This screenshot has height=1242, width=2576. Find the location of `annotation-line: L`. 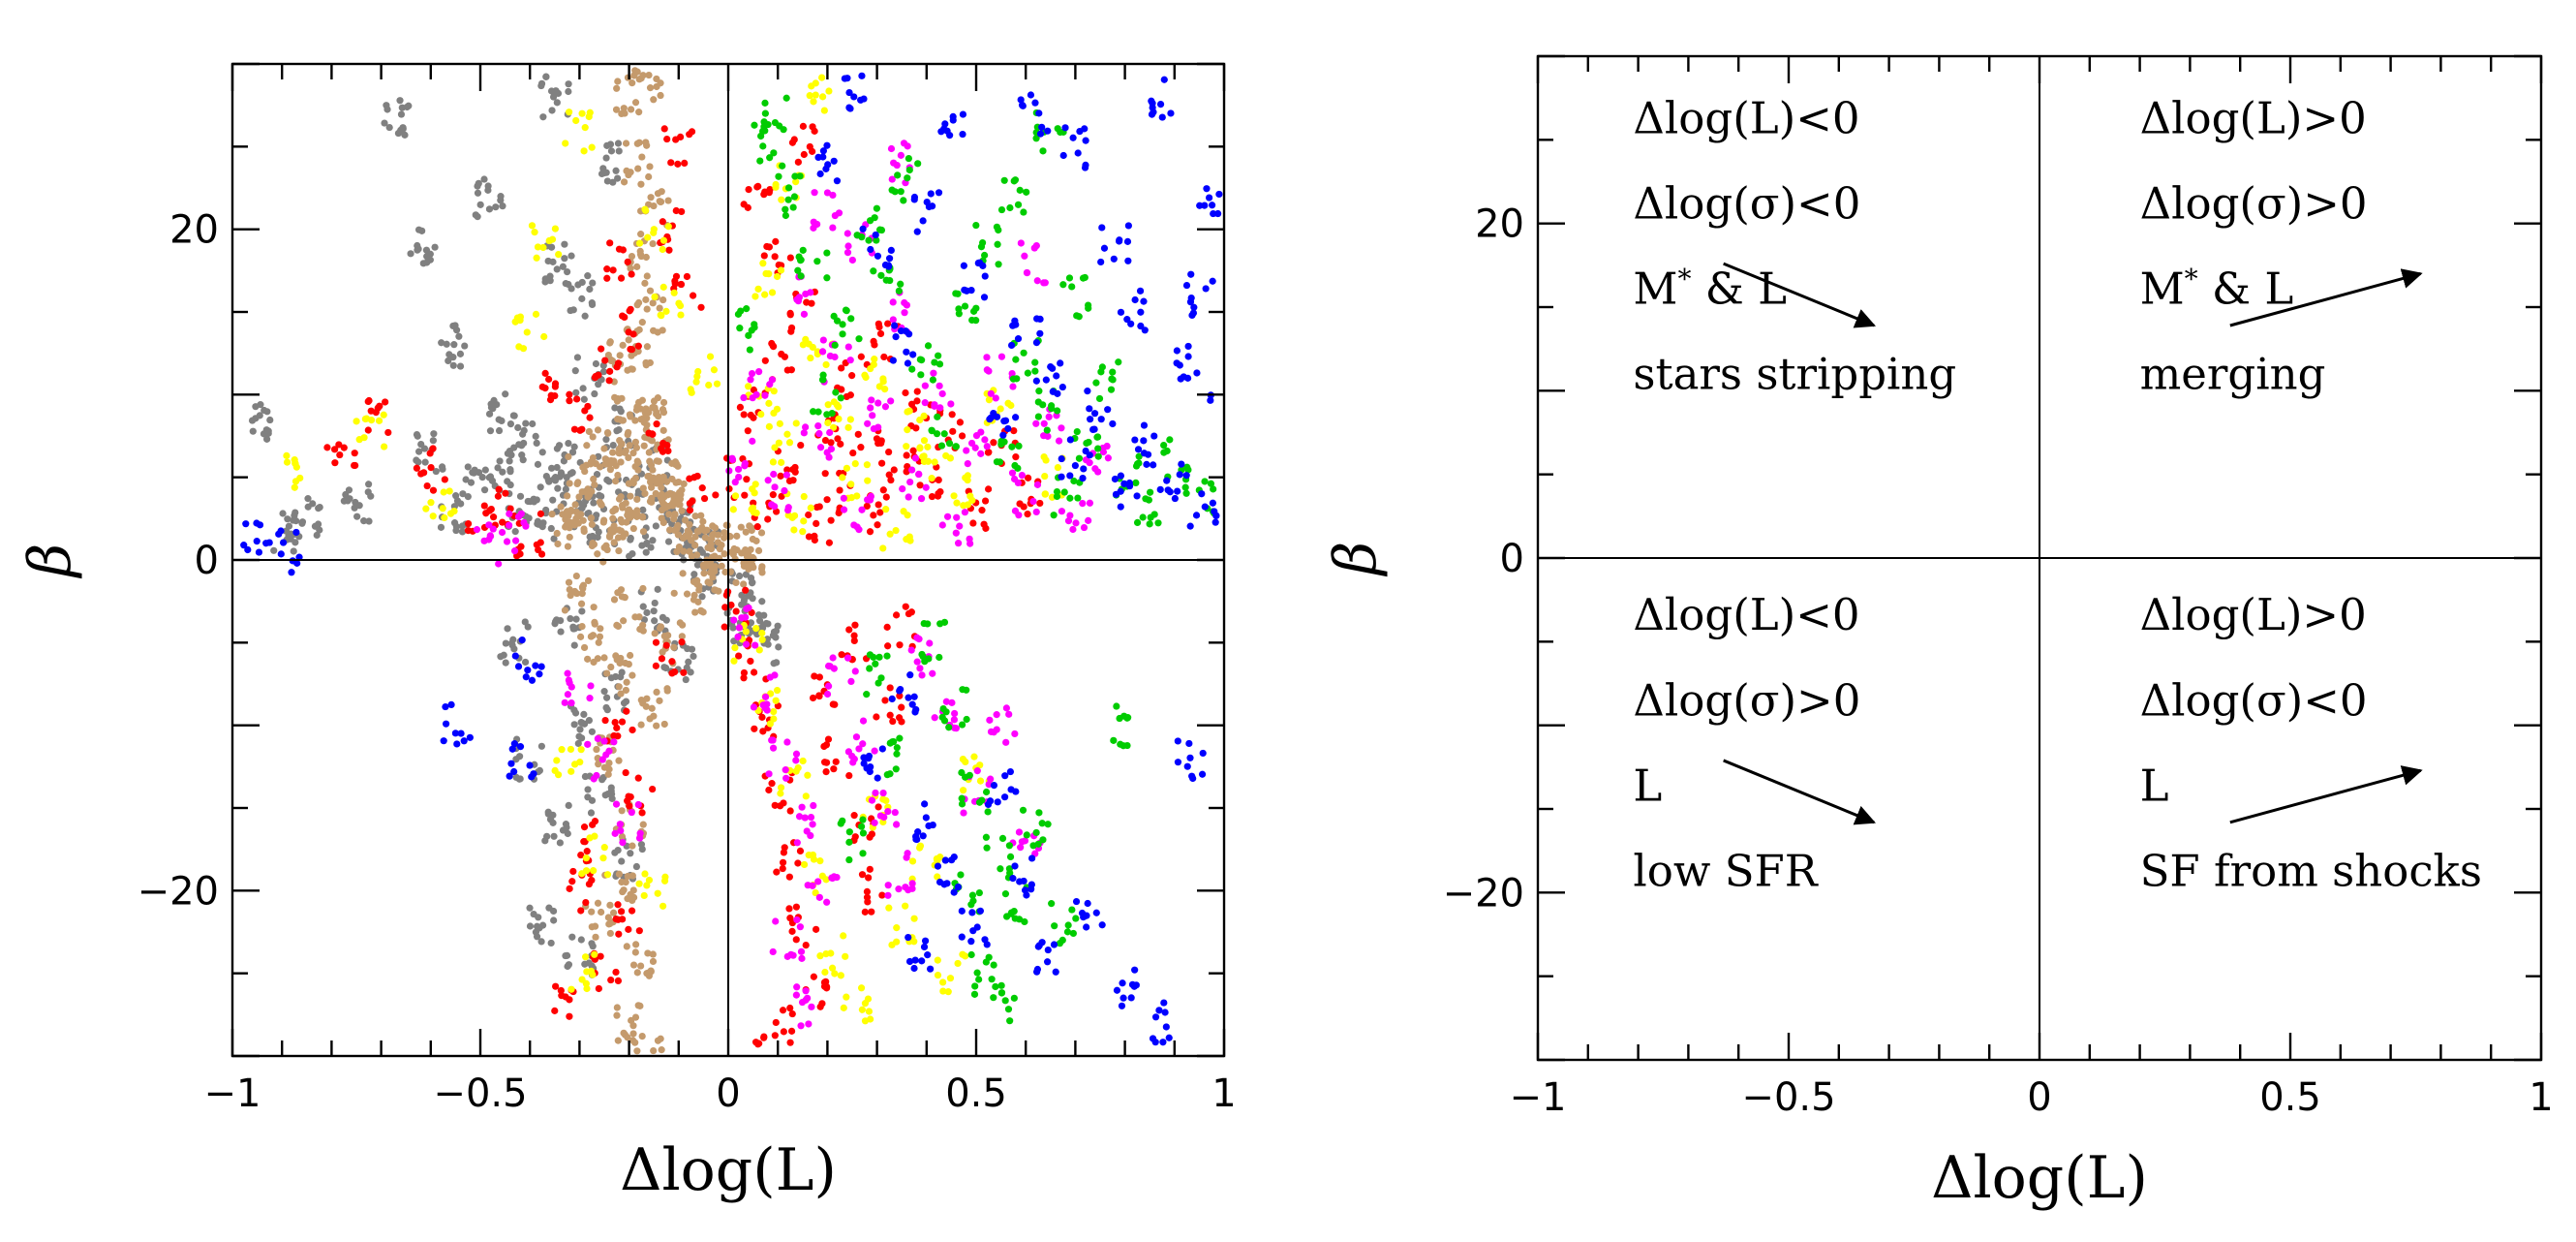

annotation-line: L is located at coordinates (2154, 785).